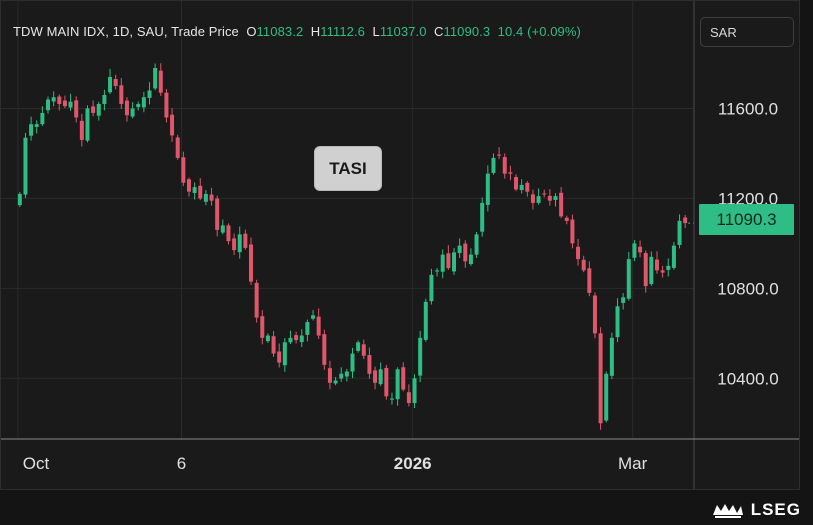  I want to click on x-tick-label: 2026, so click(413, 463).